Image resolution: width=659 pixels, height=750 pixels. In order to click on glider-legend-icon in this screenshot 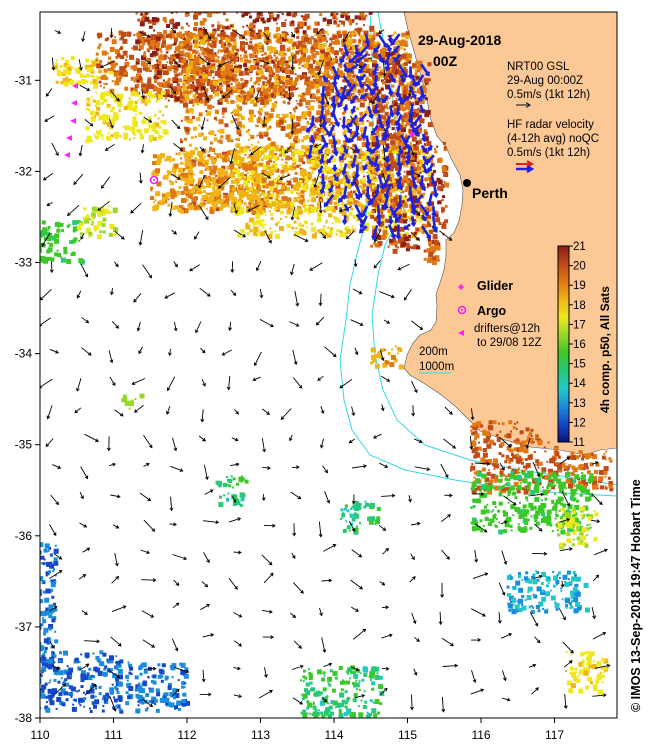, I will do `click(461, 287)`.